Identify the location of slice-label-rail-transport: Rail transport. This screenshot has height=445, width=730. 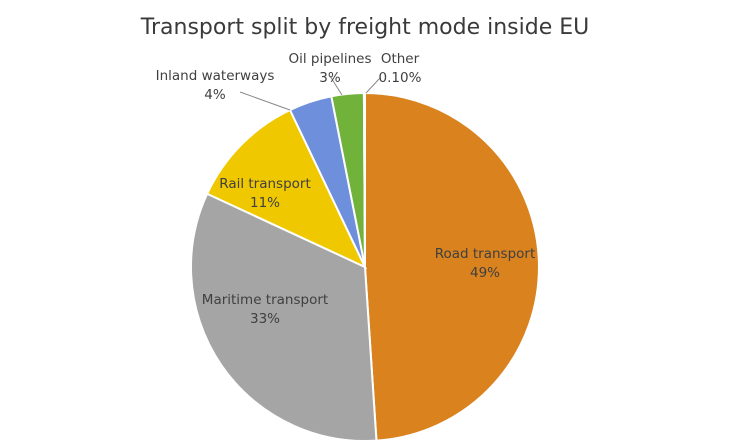
(265, 184).